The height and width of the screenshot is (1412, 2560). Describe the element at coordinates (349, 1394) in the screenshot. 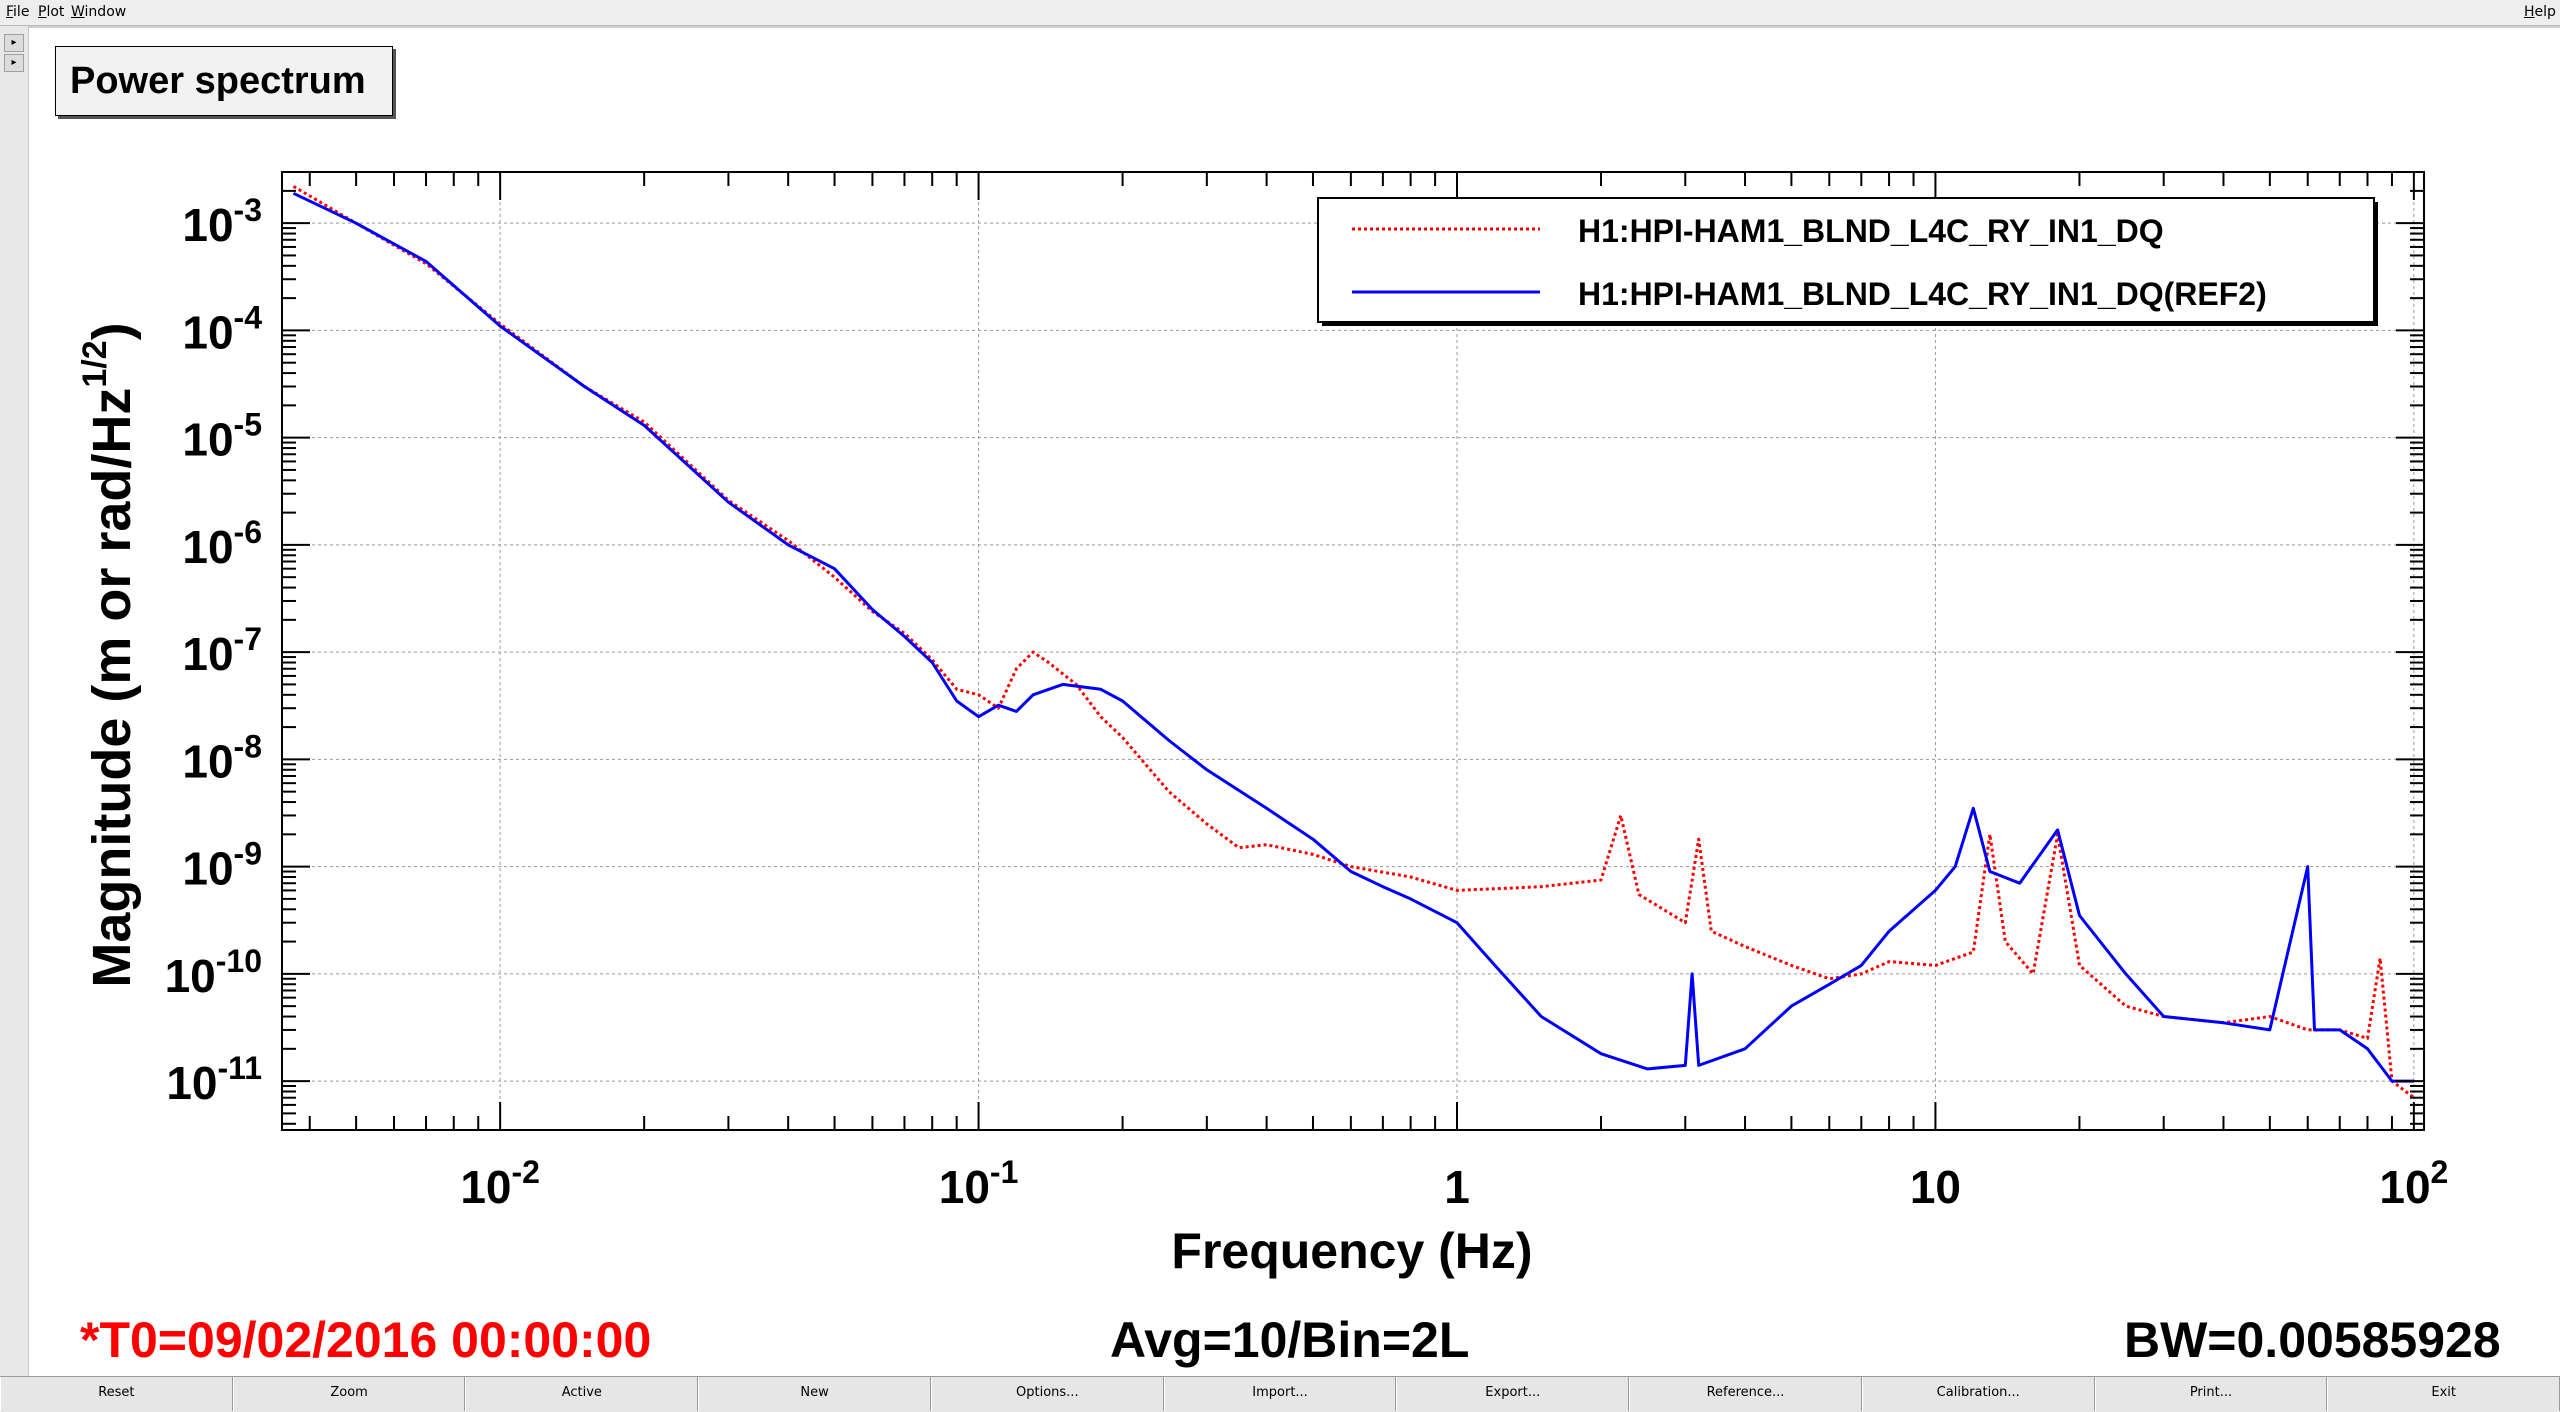

I see `zoom-button: Zoom` at that location.